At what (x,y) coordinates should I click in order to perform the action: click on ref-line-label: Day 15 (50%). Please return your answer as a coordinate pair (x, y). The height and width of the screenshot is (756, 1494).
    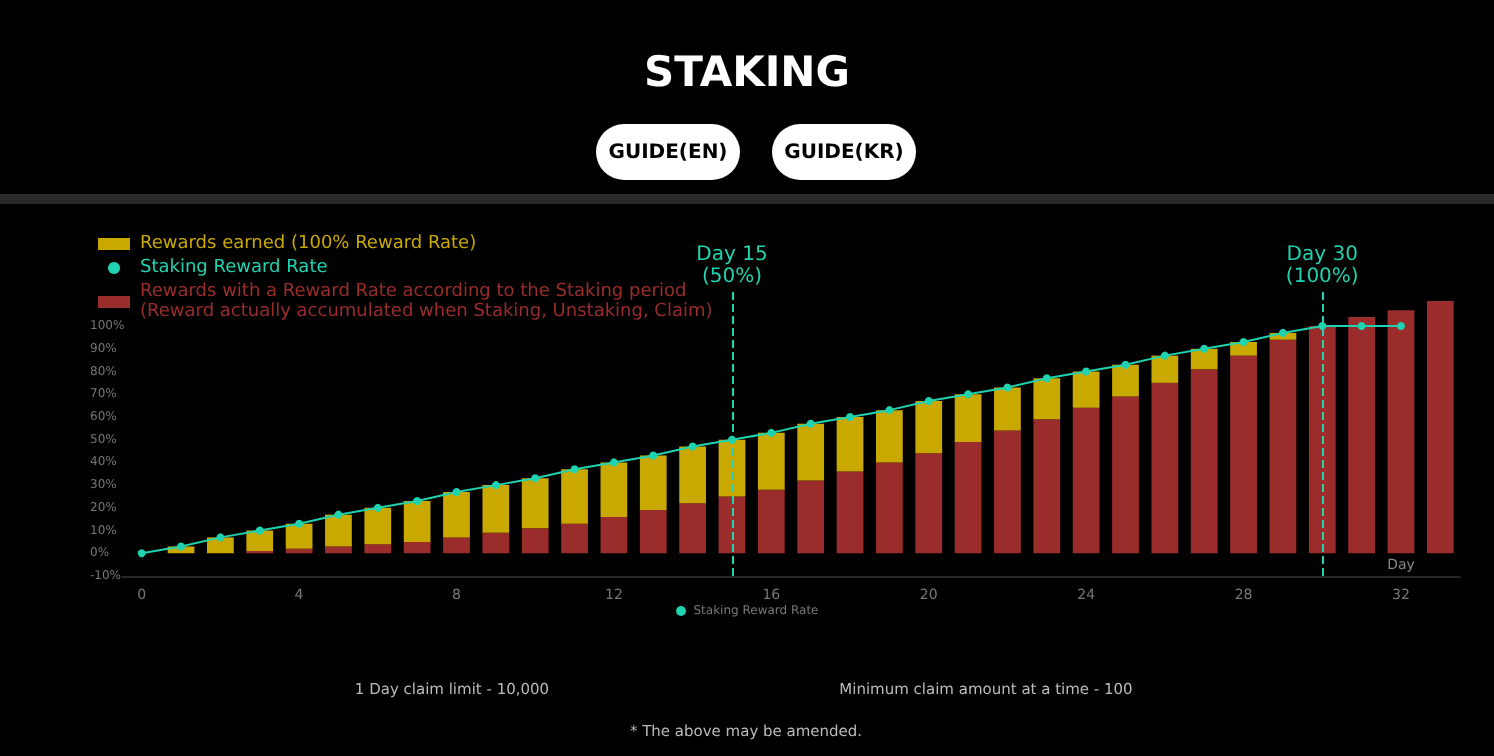
    Looking at the image, I should click on (732, 266).